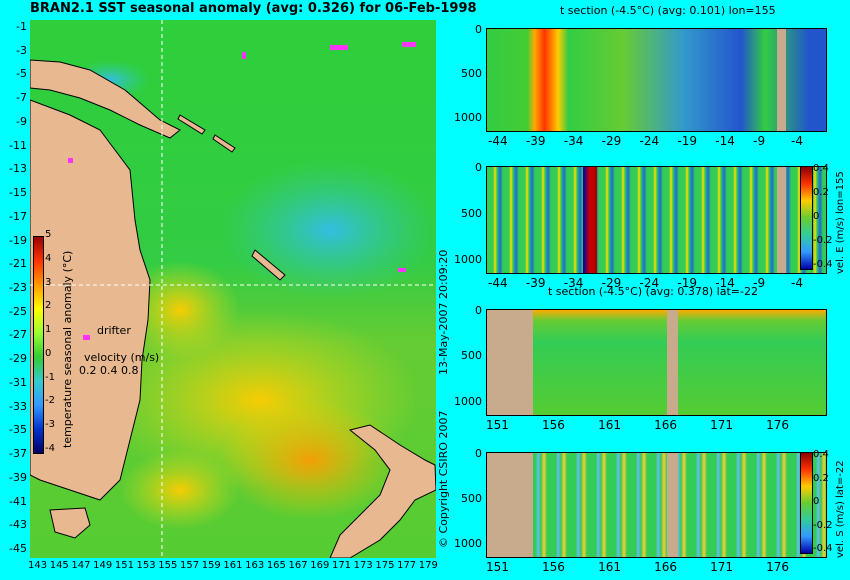 This screenshot has height=580, width=850. I want to click on tasmania-land, so click(70, 523).